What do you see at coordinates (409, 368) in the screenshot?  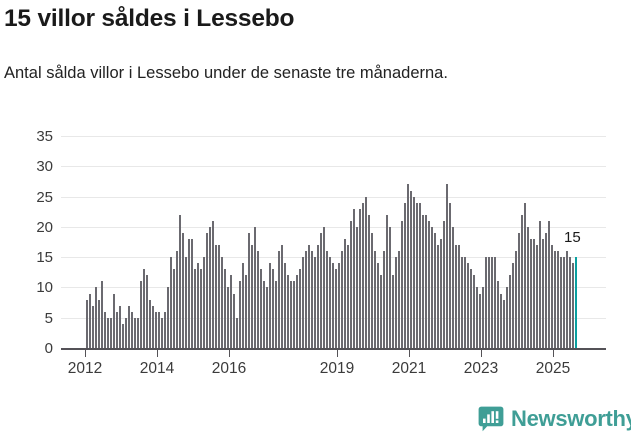 I see `x-axis-tick-label: 2021` at bounding box center [409, 368].